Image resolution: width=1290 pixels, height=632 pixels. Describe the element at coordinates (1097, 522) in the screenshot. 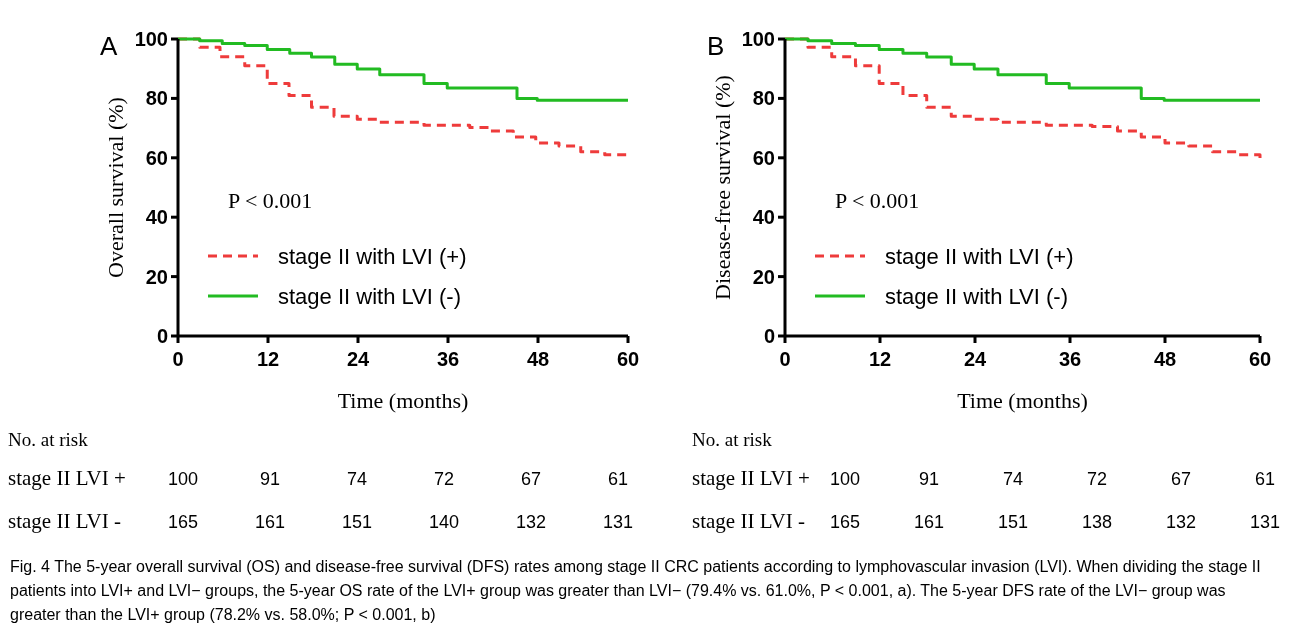

I see `text: 138` at that location.